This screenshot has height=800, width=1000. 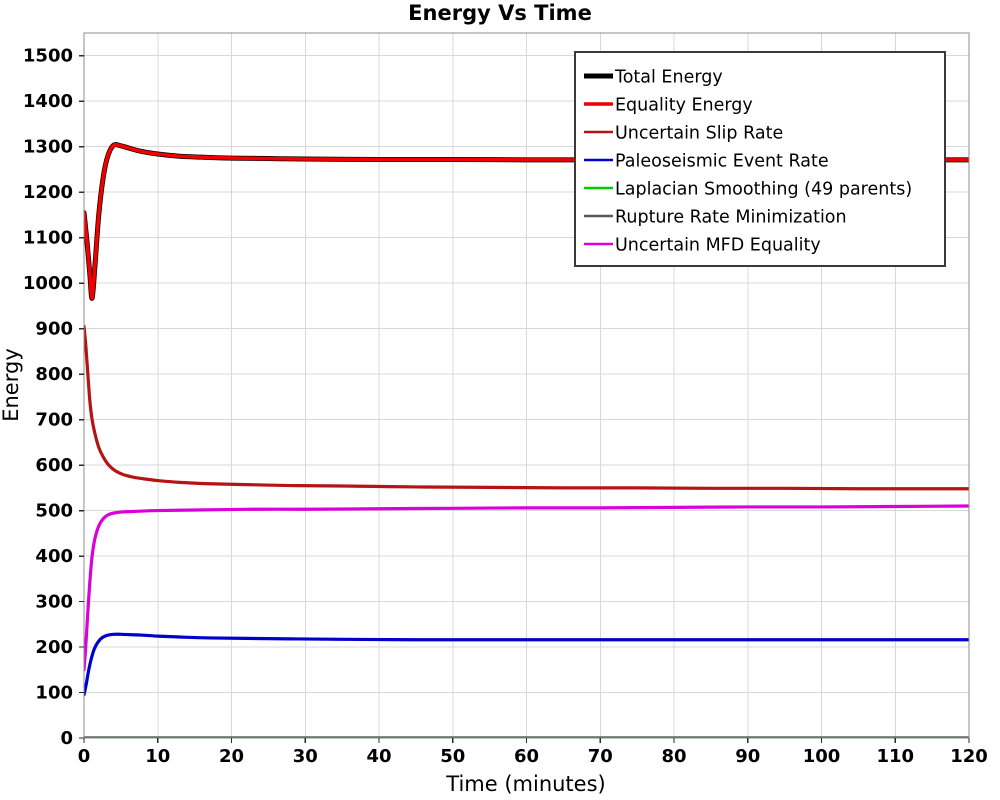 What do you see at coordinates (673, 756) in the screenshot?
I see `x-axis-tick-label: 80` at bounding box center [673, 756].